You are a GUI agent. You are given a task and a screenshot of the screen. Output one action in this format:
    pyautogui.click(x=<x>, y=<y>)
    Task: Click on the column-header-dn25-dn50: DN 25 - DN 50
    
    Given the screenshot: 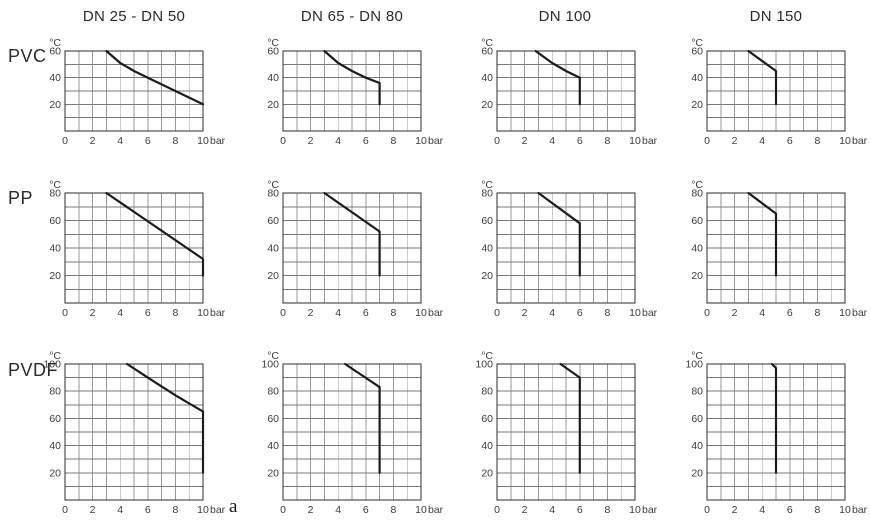 What is the action you would take?
    pyautogui.click(x=134, y=16)
    